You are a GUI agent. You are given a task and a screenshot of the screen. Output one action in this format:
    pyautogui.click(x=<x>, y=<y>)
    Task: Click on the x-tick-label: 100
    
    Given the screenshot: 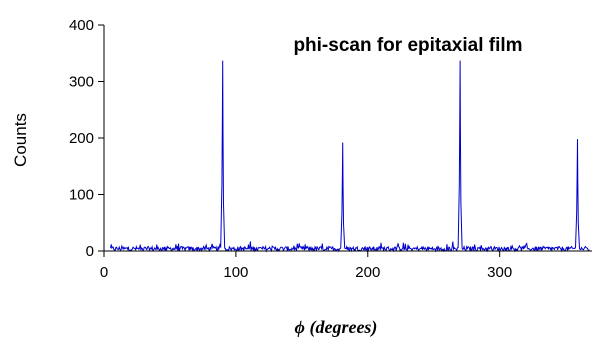 What is the action you would take?
    pyautogui.click(x=235, y=272)
    